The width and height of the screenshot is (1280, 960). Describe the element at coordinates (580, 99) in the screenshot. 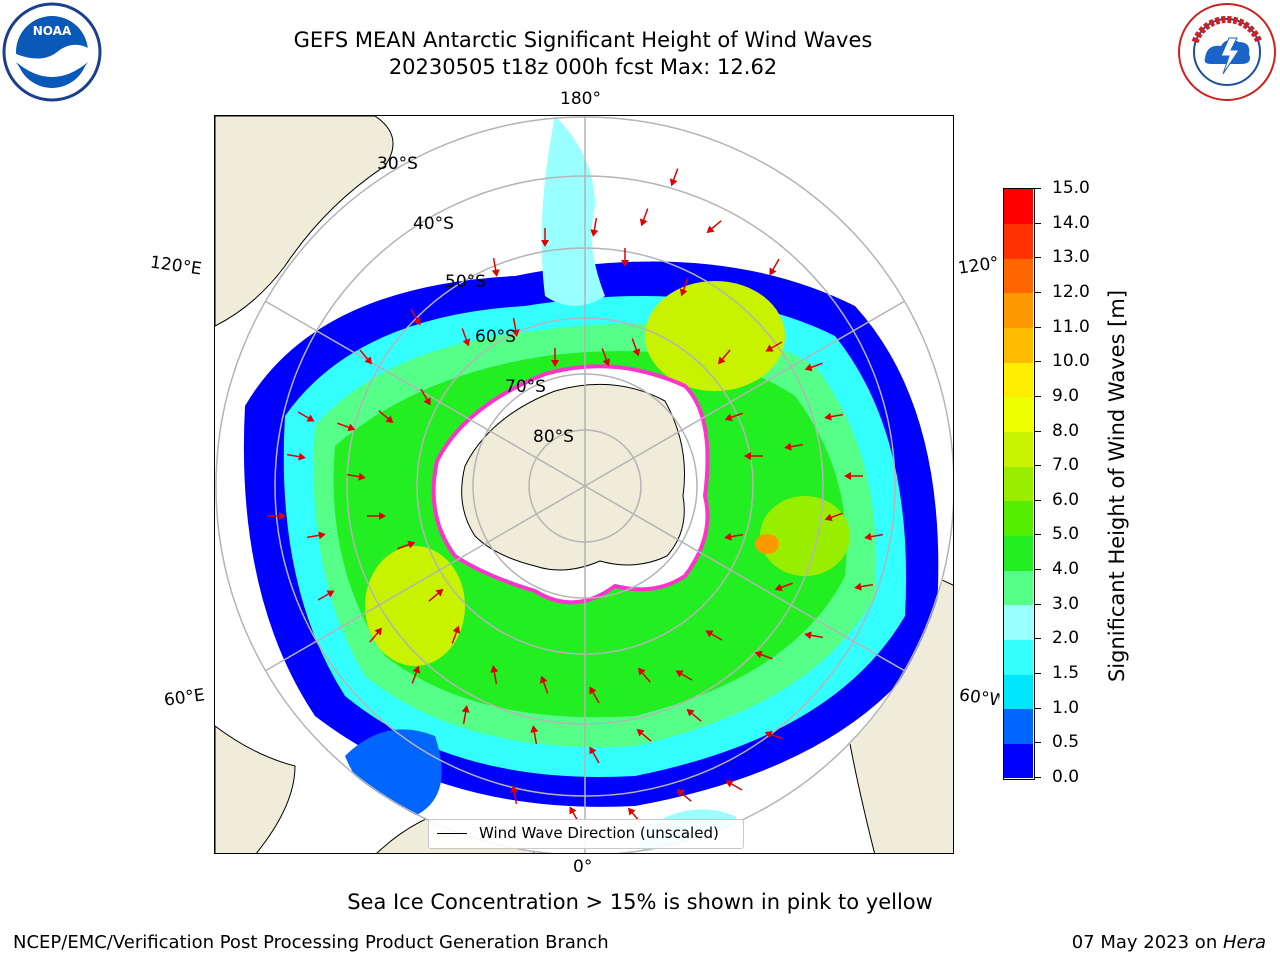

I see `lon-label-180: 180°` at that location.